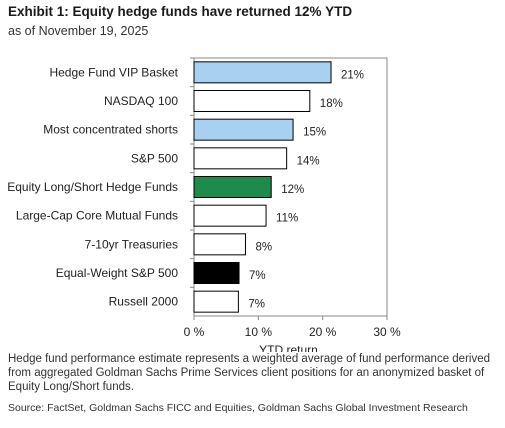 The width and height of the screenshot is (505, 428). What do you see at coordinates (292, 190) in the screenshot?
I see `data-label: 12%` at bounding box center [292, 190].